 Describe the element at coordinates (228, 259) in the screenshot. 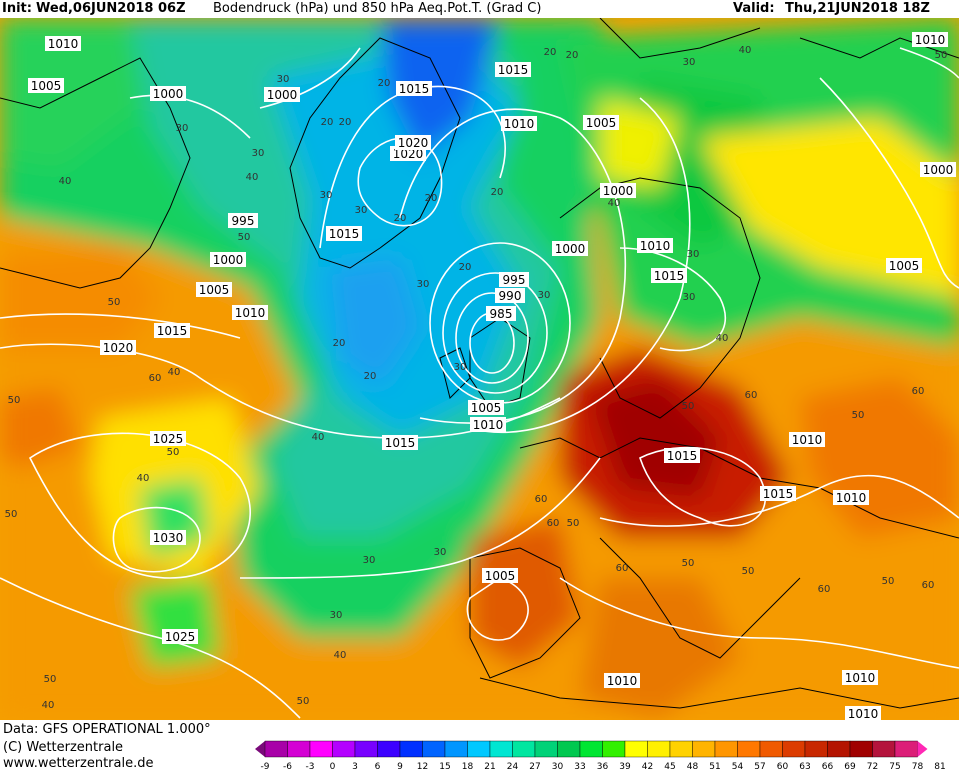

I see `isobar-label-9: 1000` at that location.